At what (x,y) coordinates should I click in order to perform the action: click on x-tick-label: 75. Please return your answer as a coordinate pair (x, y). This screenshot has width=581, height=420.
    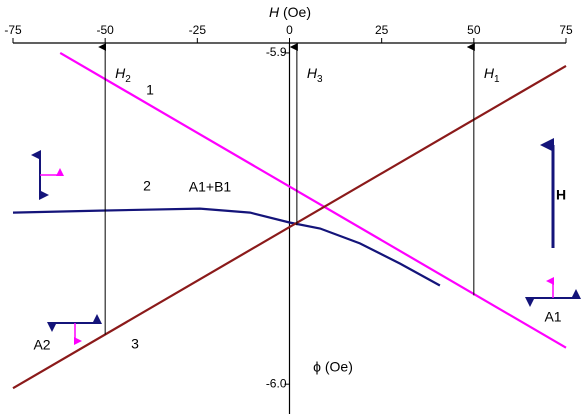
    Looking at the image, I should click on (566, 30).